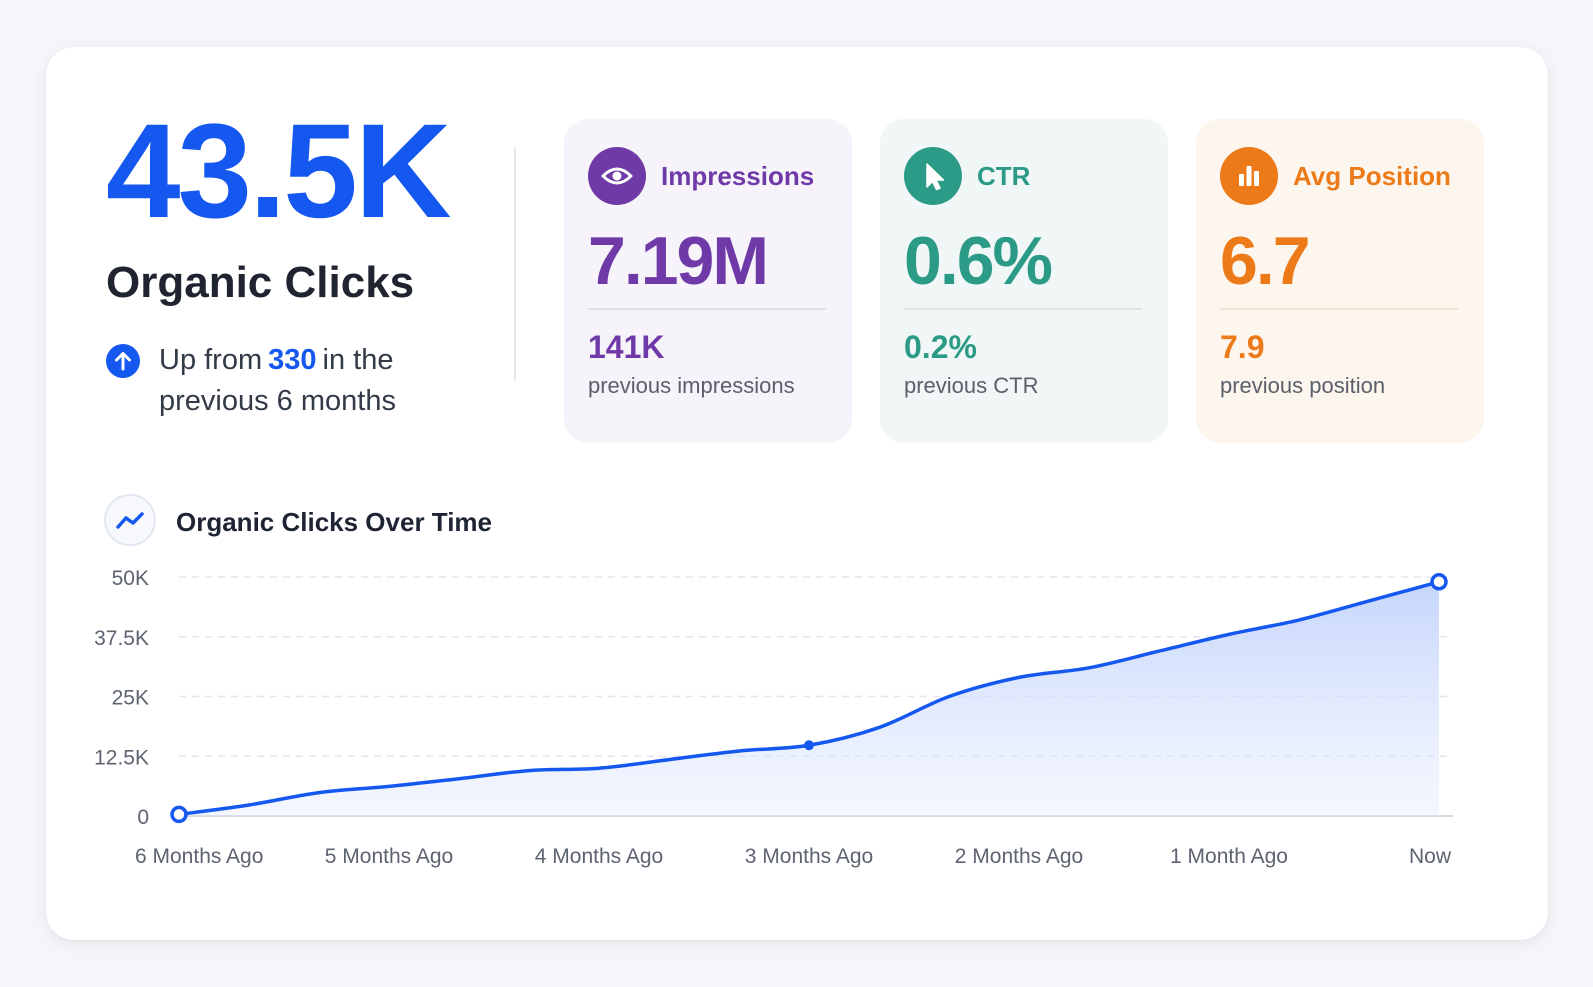 The width and height of the screenshot is (1593, 987). I want to click on avg-position-divider, so click(1339, 309).